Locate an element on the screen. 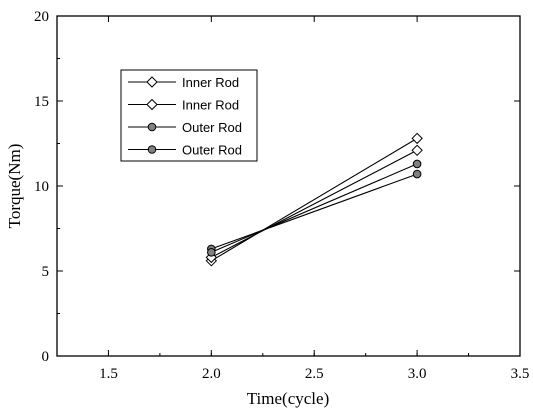  y-tick-label: 5 is located at coordinates (46, 272).